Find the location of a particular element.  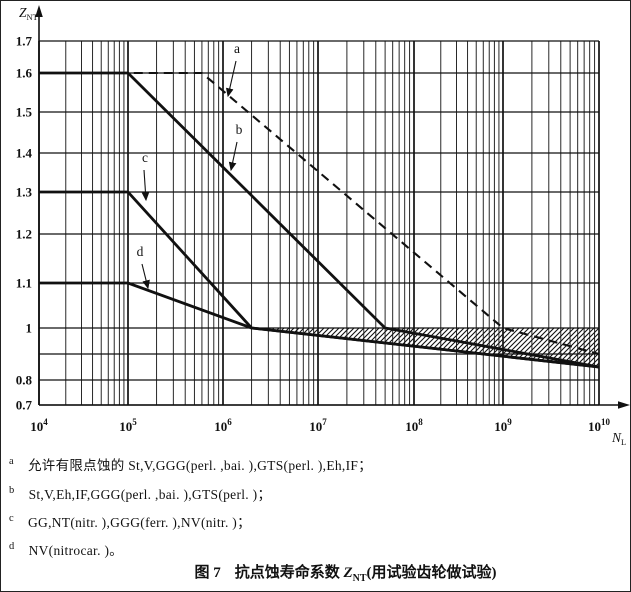

svg-text: a is located at coordinates (237, 48).